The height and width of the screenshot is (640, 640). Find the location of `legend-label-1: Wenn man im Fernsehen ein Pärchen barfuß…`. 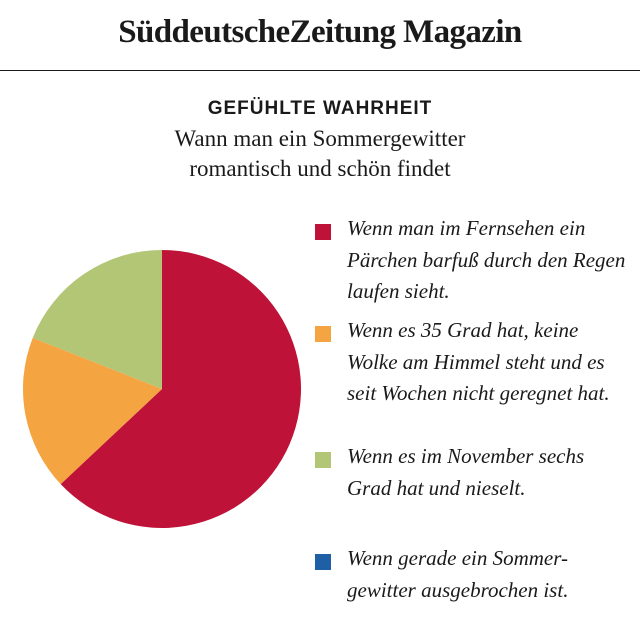

legend-label-1: Wenn man im Fernsehen ein Pärchen barfuß… is located at coordinates (486, 259).